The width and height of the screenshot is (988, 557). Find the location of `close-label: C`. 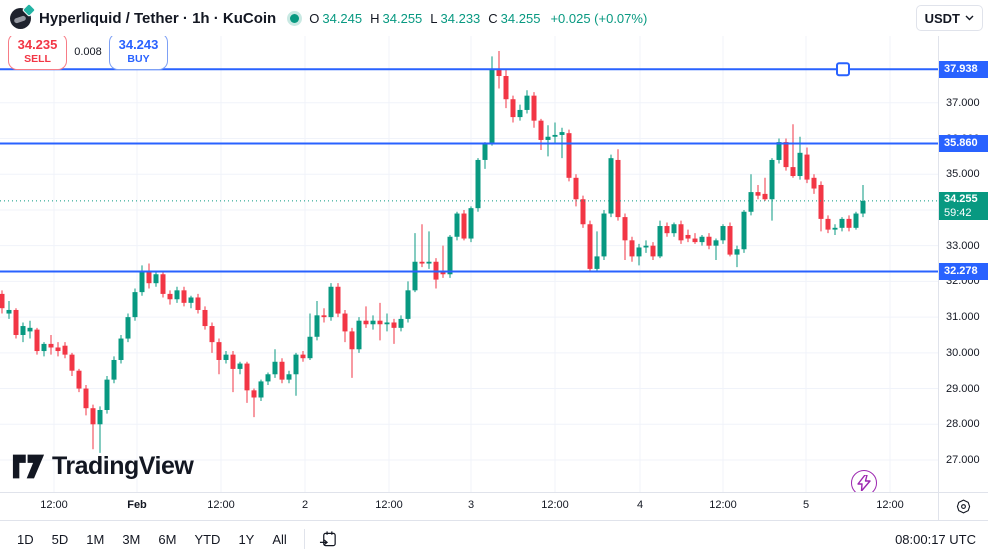

close-label: C is located at coordinates (493, 18).